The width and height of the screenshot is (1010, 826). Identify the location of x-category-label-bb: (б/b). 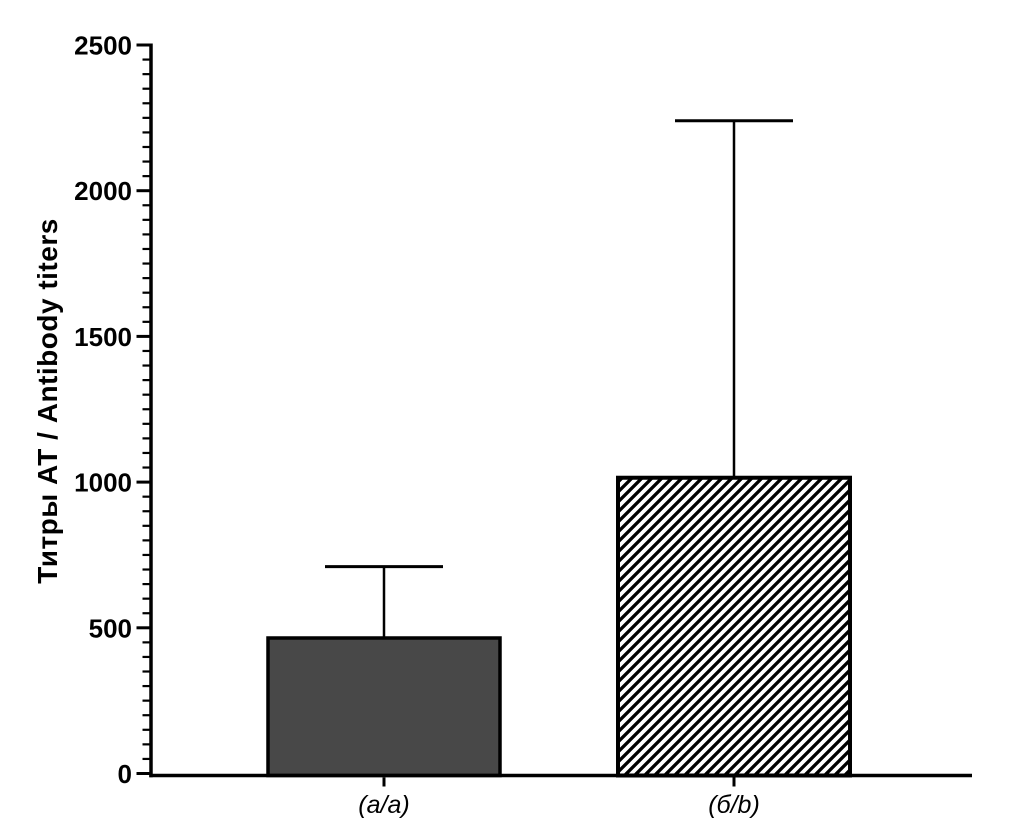
(734, 805).